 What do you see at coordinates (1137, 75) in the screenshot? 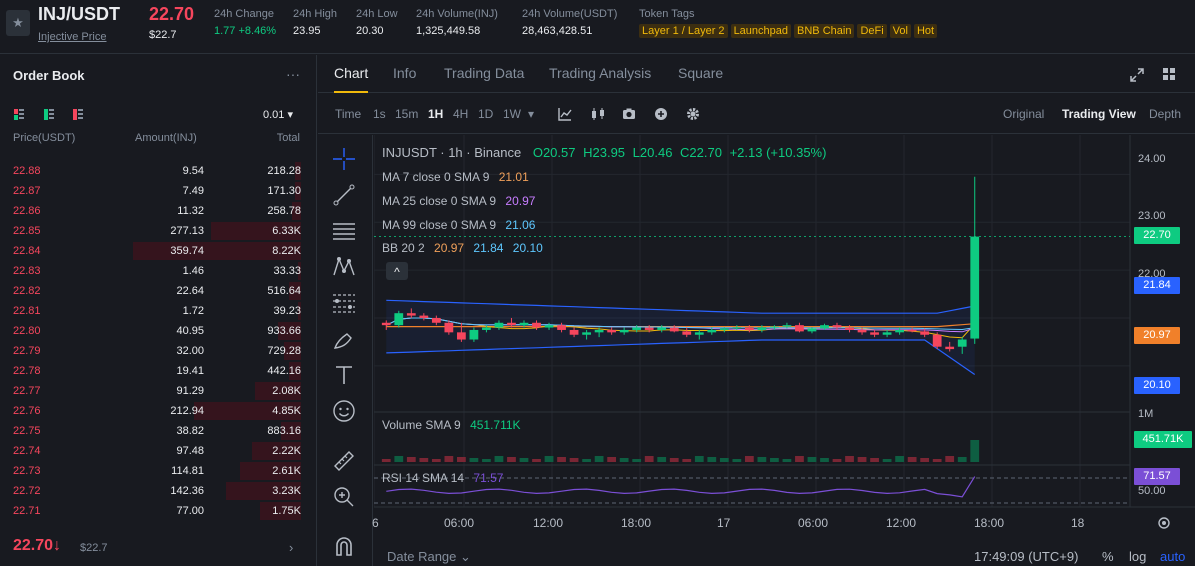
I see `fullscreen-icon` at bounding box center [1137, 75].